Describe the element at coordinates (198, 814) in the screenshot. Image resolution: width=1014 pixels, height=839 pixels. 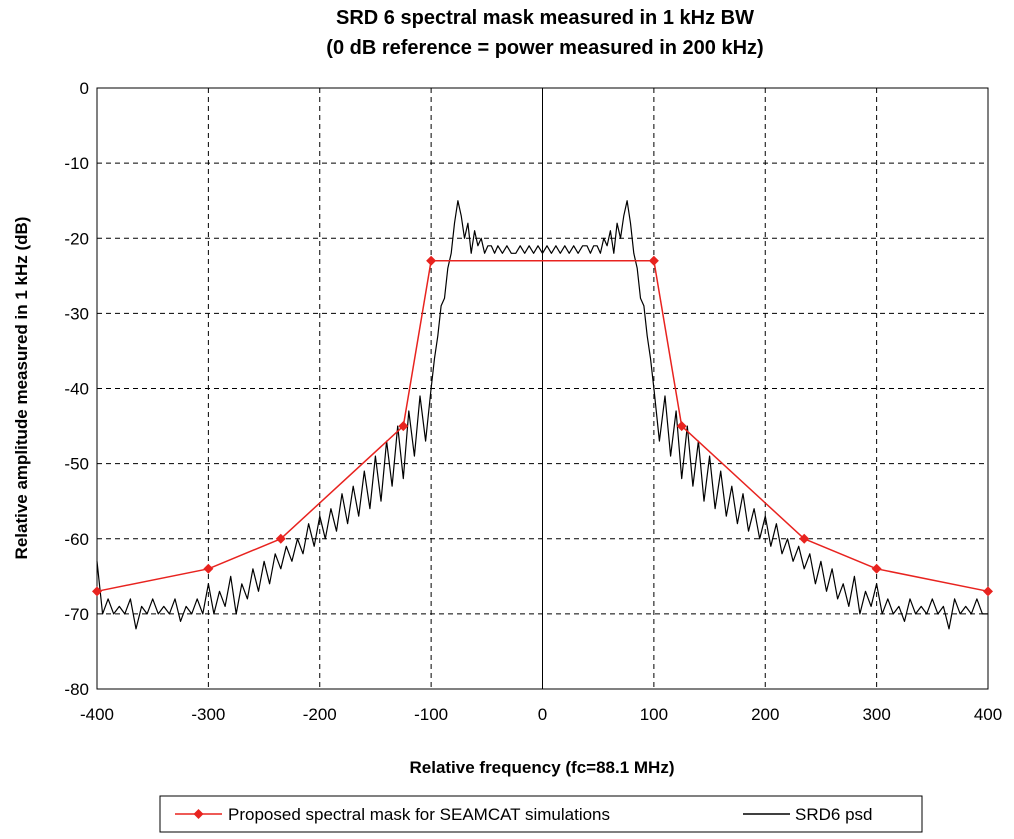
I see `legend-marker-mask` at that location.